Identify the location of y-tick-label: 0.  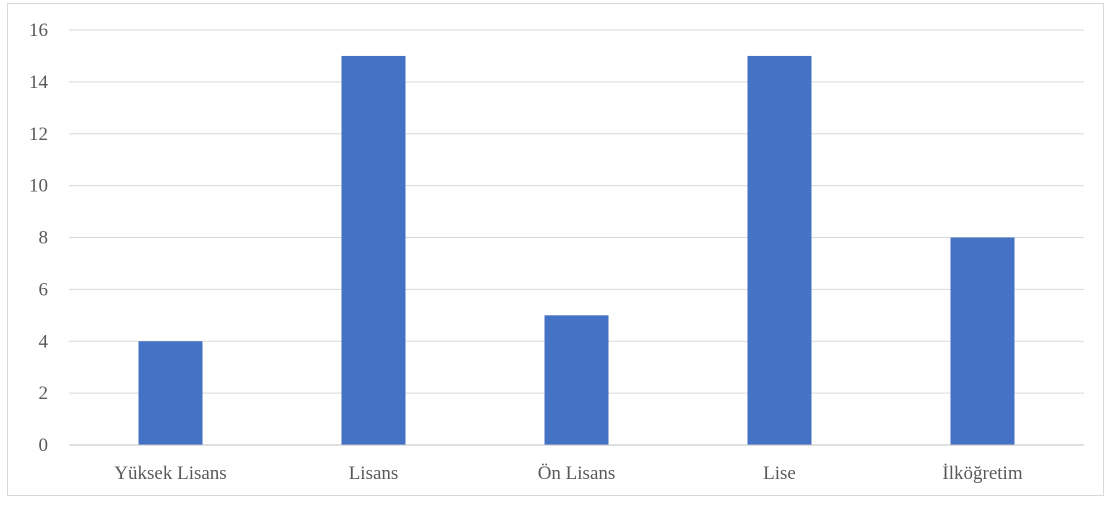
(44, 445).